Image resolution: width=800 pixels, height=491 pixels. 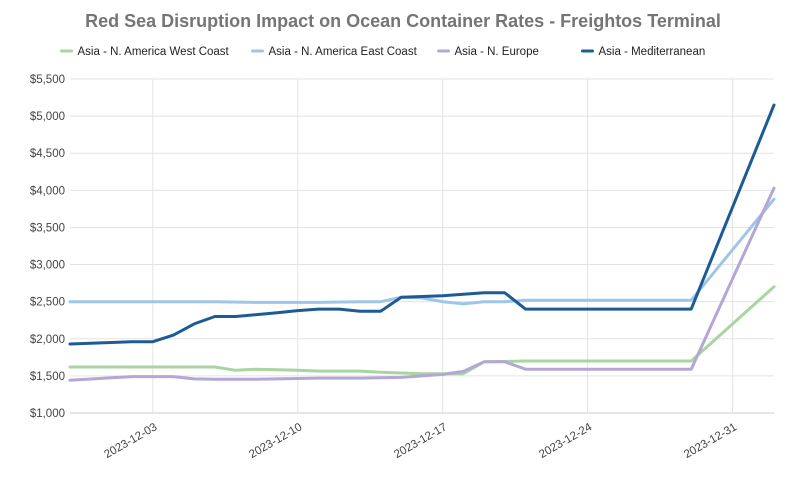 I want to click on legend-item: Asia - N. Europe, so click(x=488, y=52).